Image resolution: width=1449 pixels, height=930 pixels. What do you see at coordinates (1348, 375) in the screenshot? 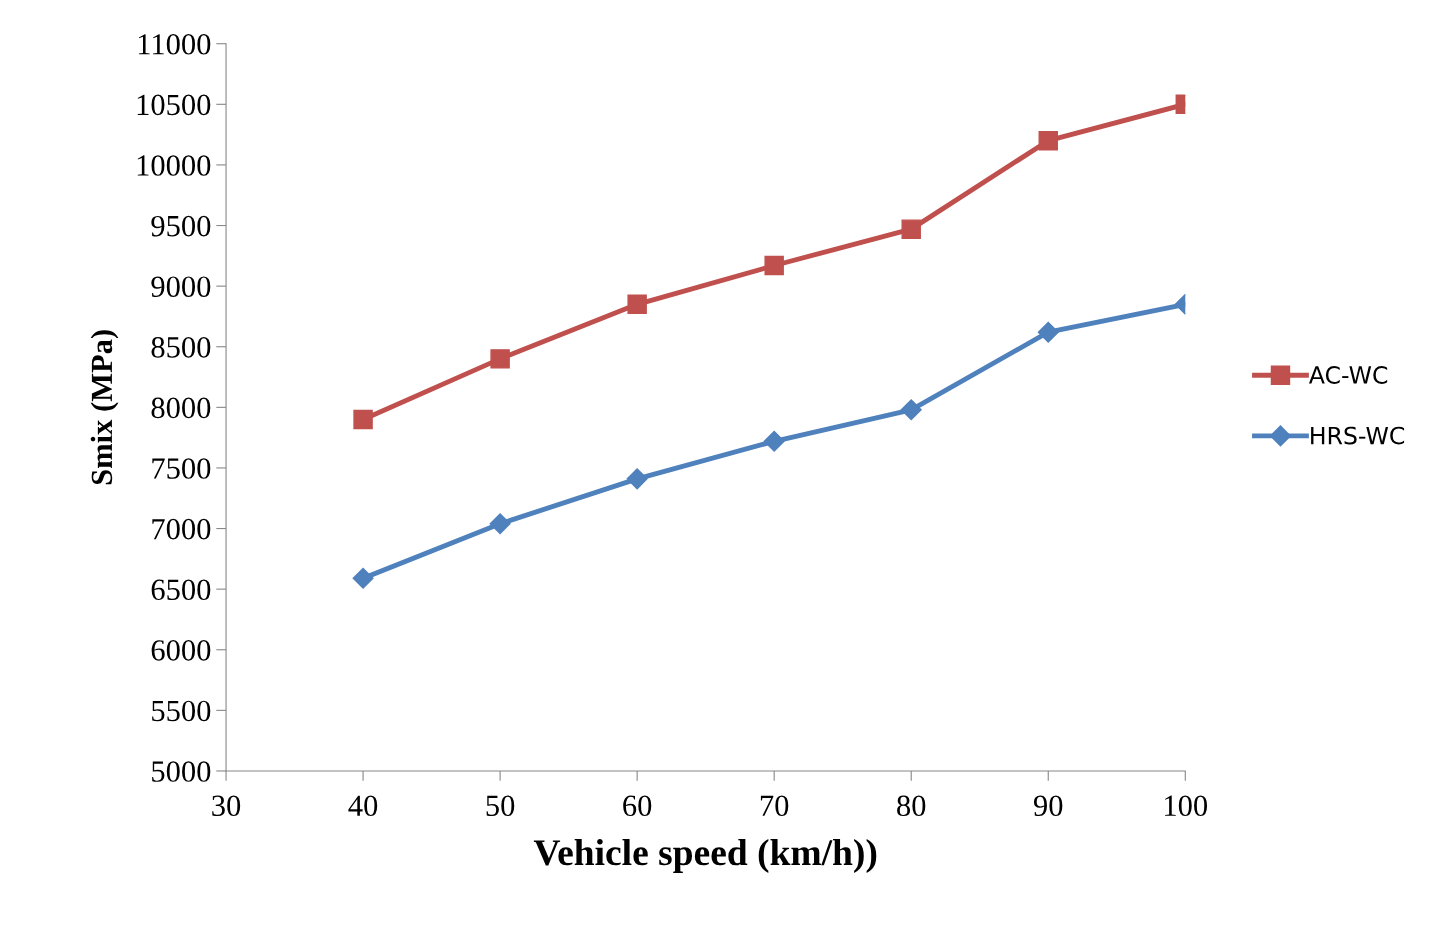
I see `legend-label: AC-WC` at bounding box center [1348, 375].